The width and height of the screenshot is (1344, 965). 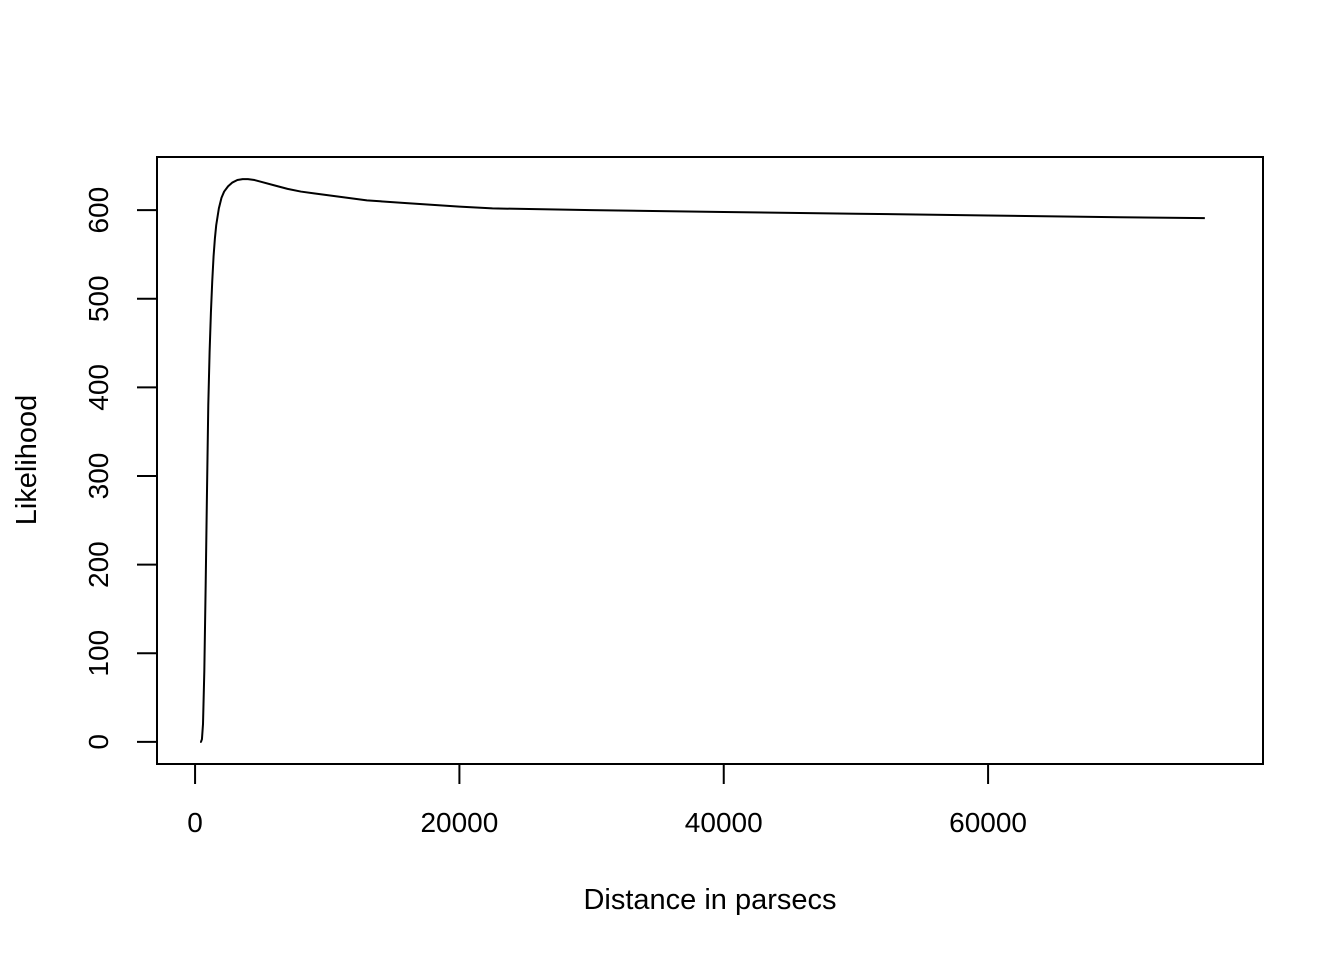 What do you see at coordinates (988, 822) in the screenshot?
I see `x-tick-label: 60000` at bounding box center [988, 822].